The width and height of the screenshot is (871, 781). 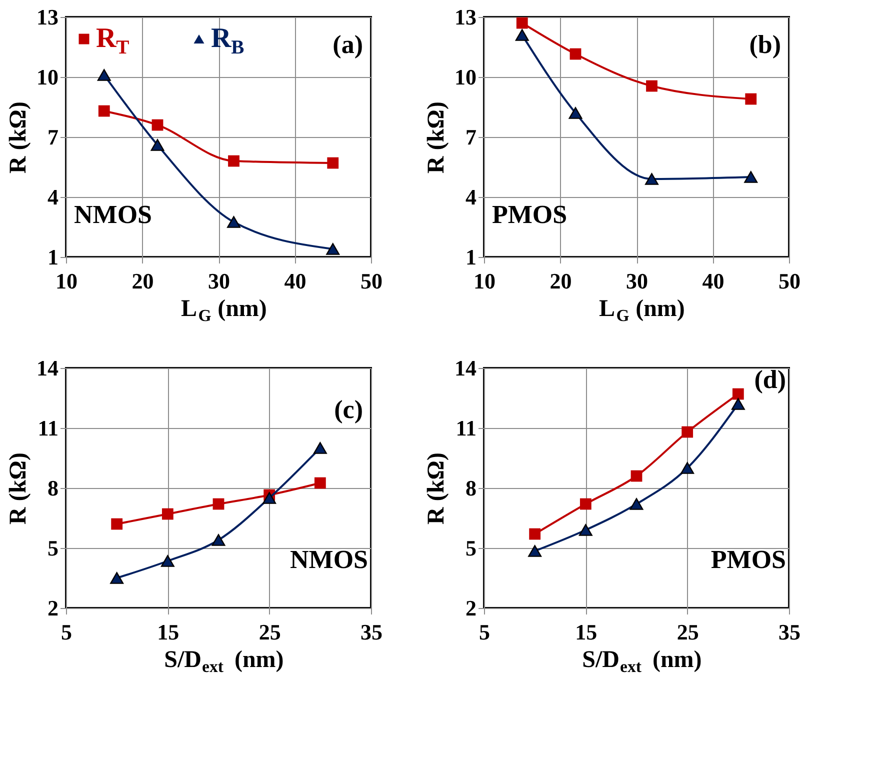 What do you see at coordinates (765, 44) in the screenshot?
I see `annotation: (b)` at bounding box center [765, 44].